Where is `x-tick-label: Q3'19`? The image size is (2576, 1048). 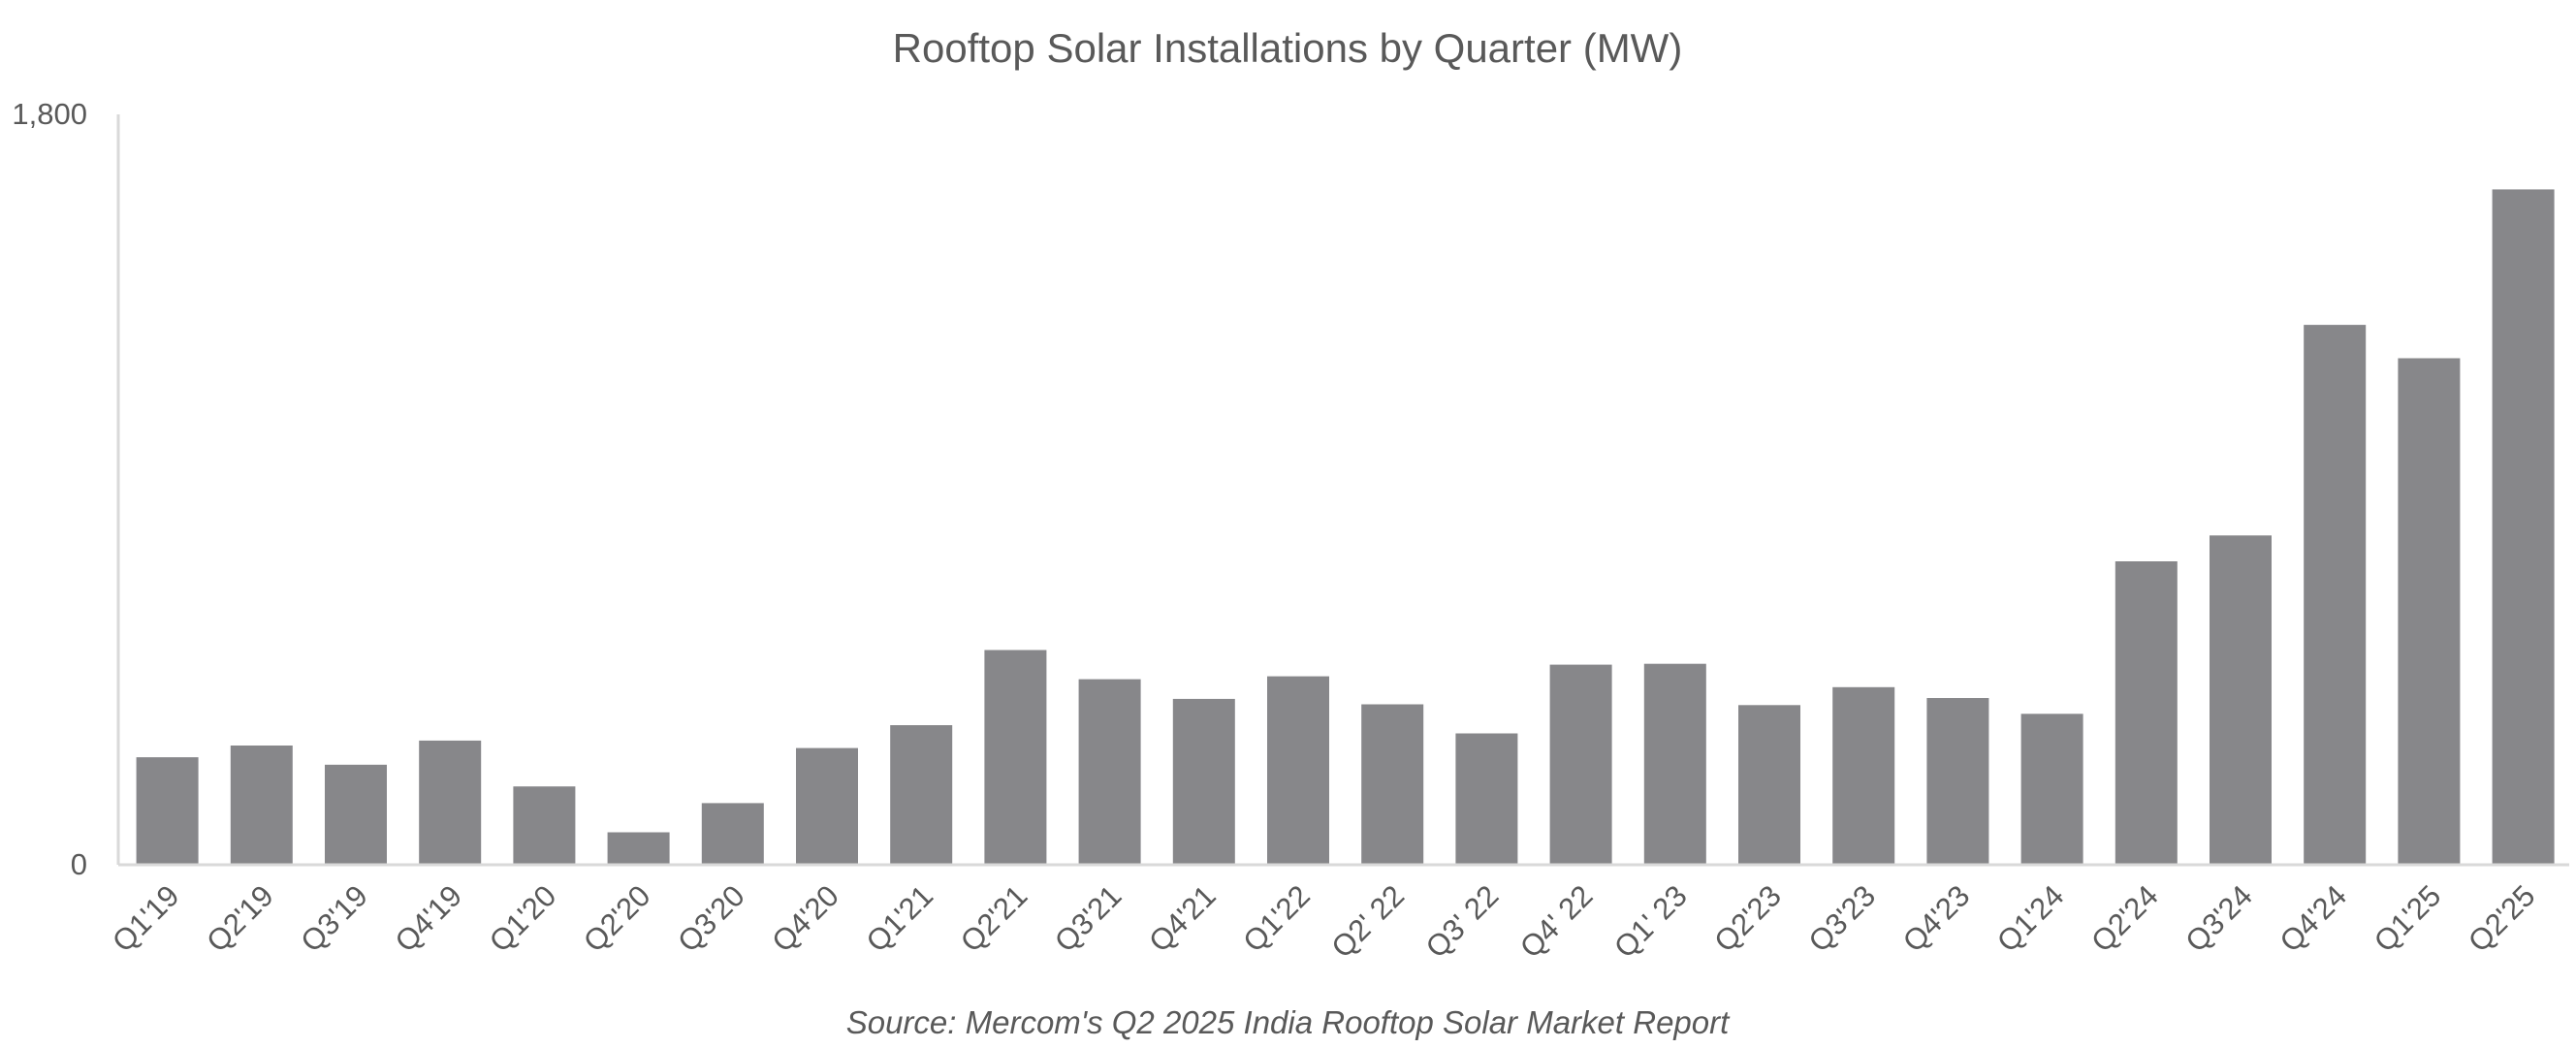 x-tick-label: Q3'19 is located at coordinates (334, 918).